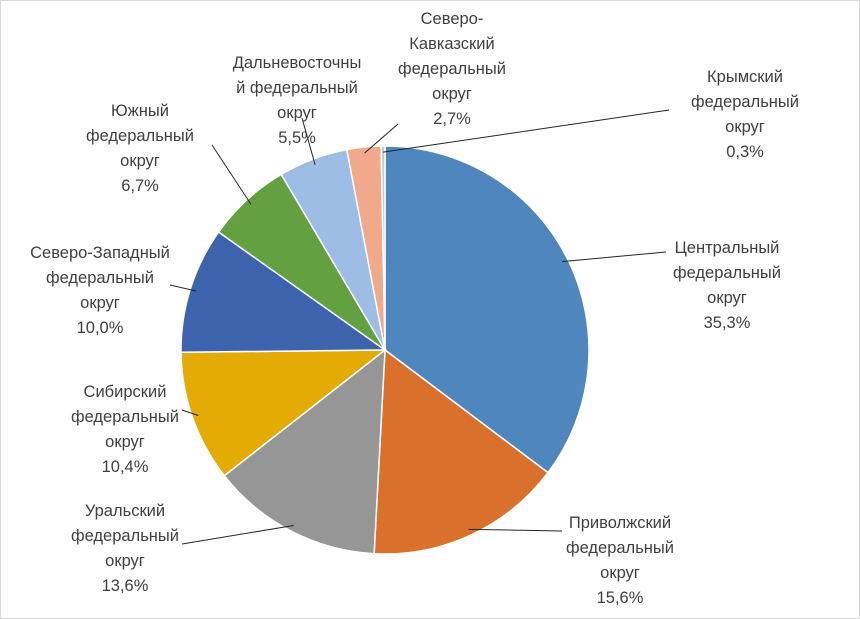  What do you see at coordinates (100, 328) in the screenshot?
I see `slice-value-label: 10,0%` at bounding box center [100, 328].